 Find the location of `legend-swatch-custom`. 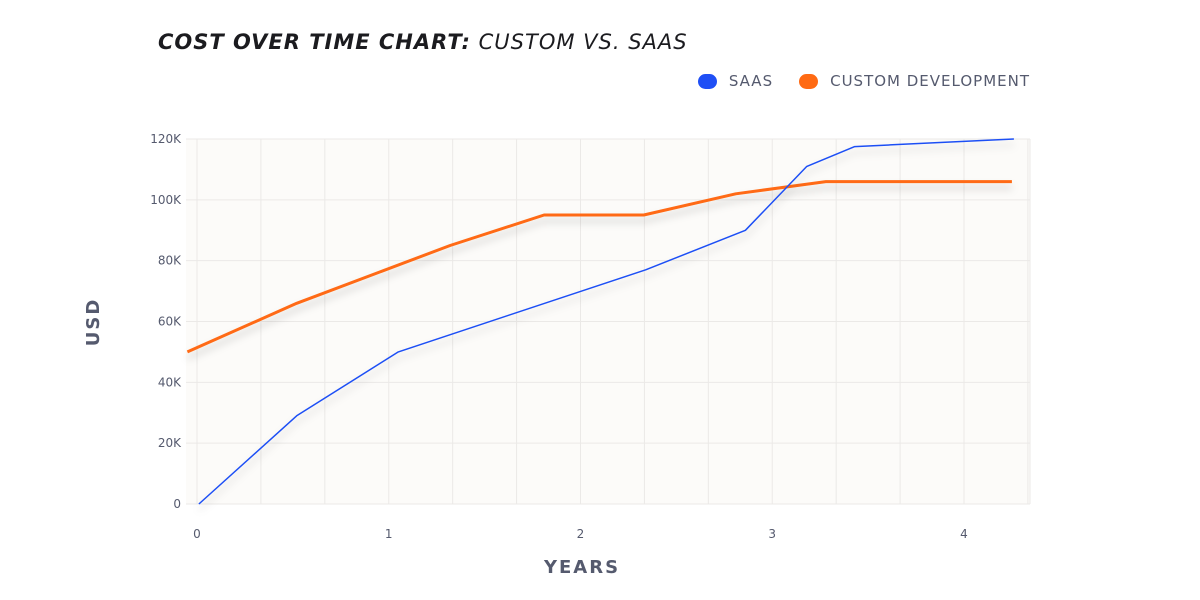

legend-swatch-custom is located at coordinates (809, 81).